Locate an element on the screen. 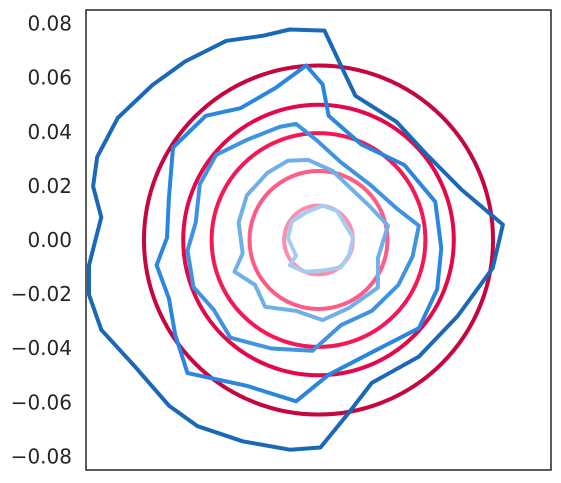 The height and width of the screenshot is (483, 561). y-tick-label: −0.08 is located at coordinates (41, 456).